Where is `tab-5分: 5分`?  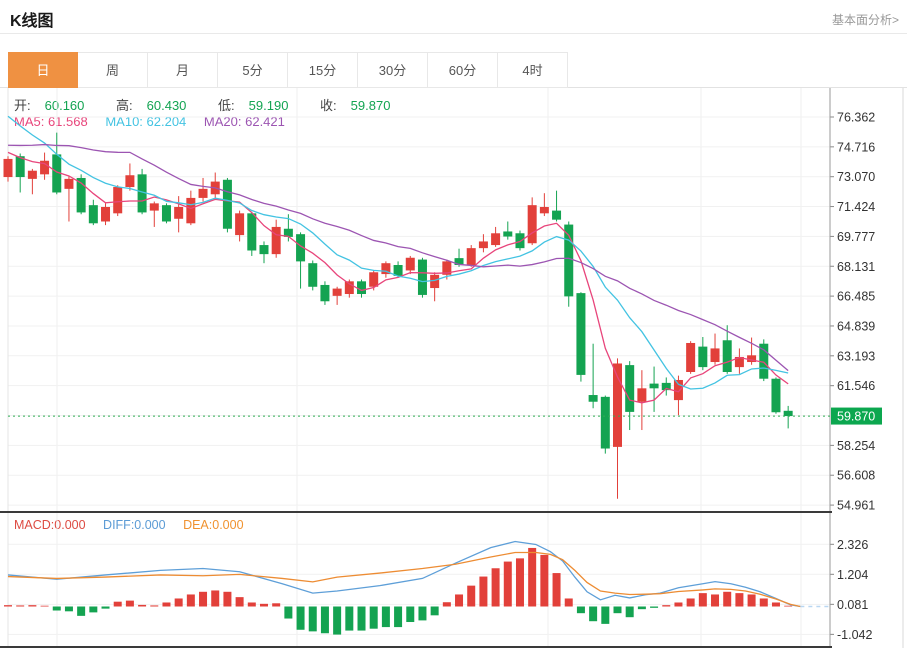 tab-5分: 5分 is located at coordinates (253, 70).